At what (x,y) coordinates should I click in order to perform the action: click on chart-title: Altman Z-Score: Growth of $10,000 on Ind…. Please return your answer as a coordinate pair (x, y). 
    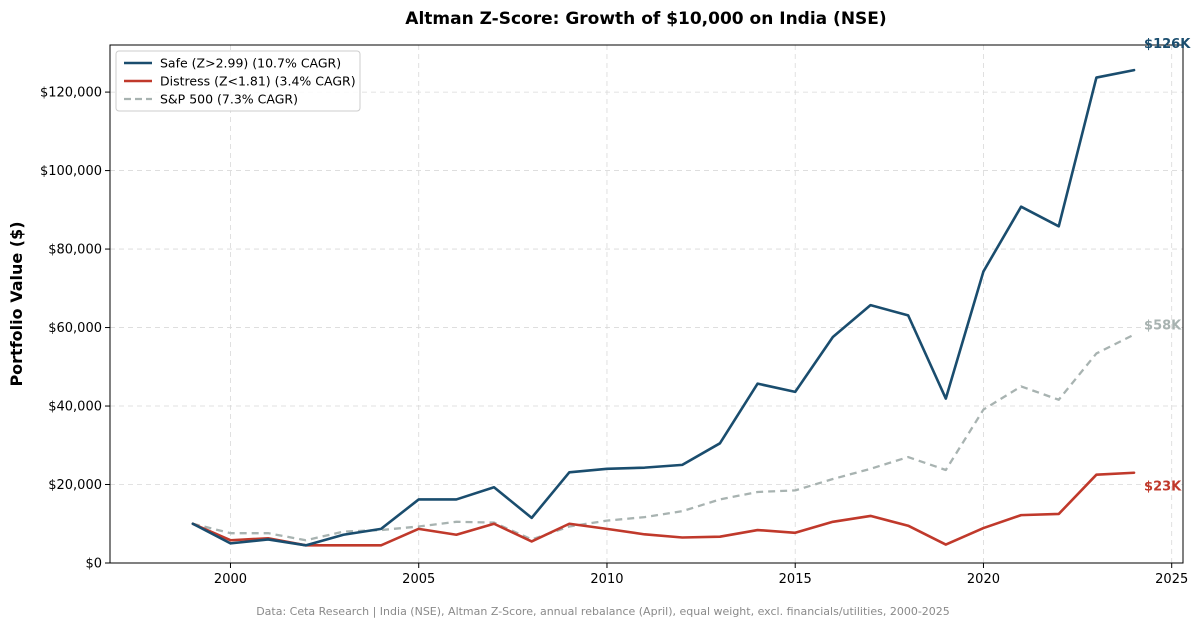
    Looking at the image, I should click on (645, 19).